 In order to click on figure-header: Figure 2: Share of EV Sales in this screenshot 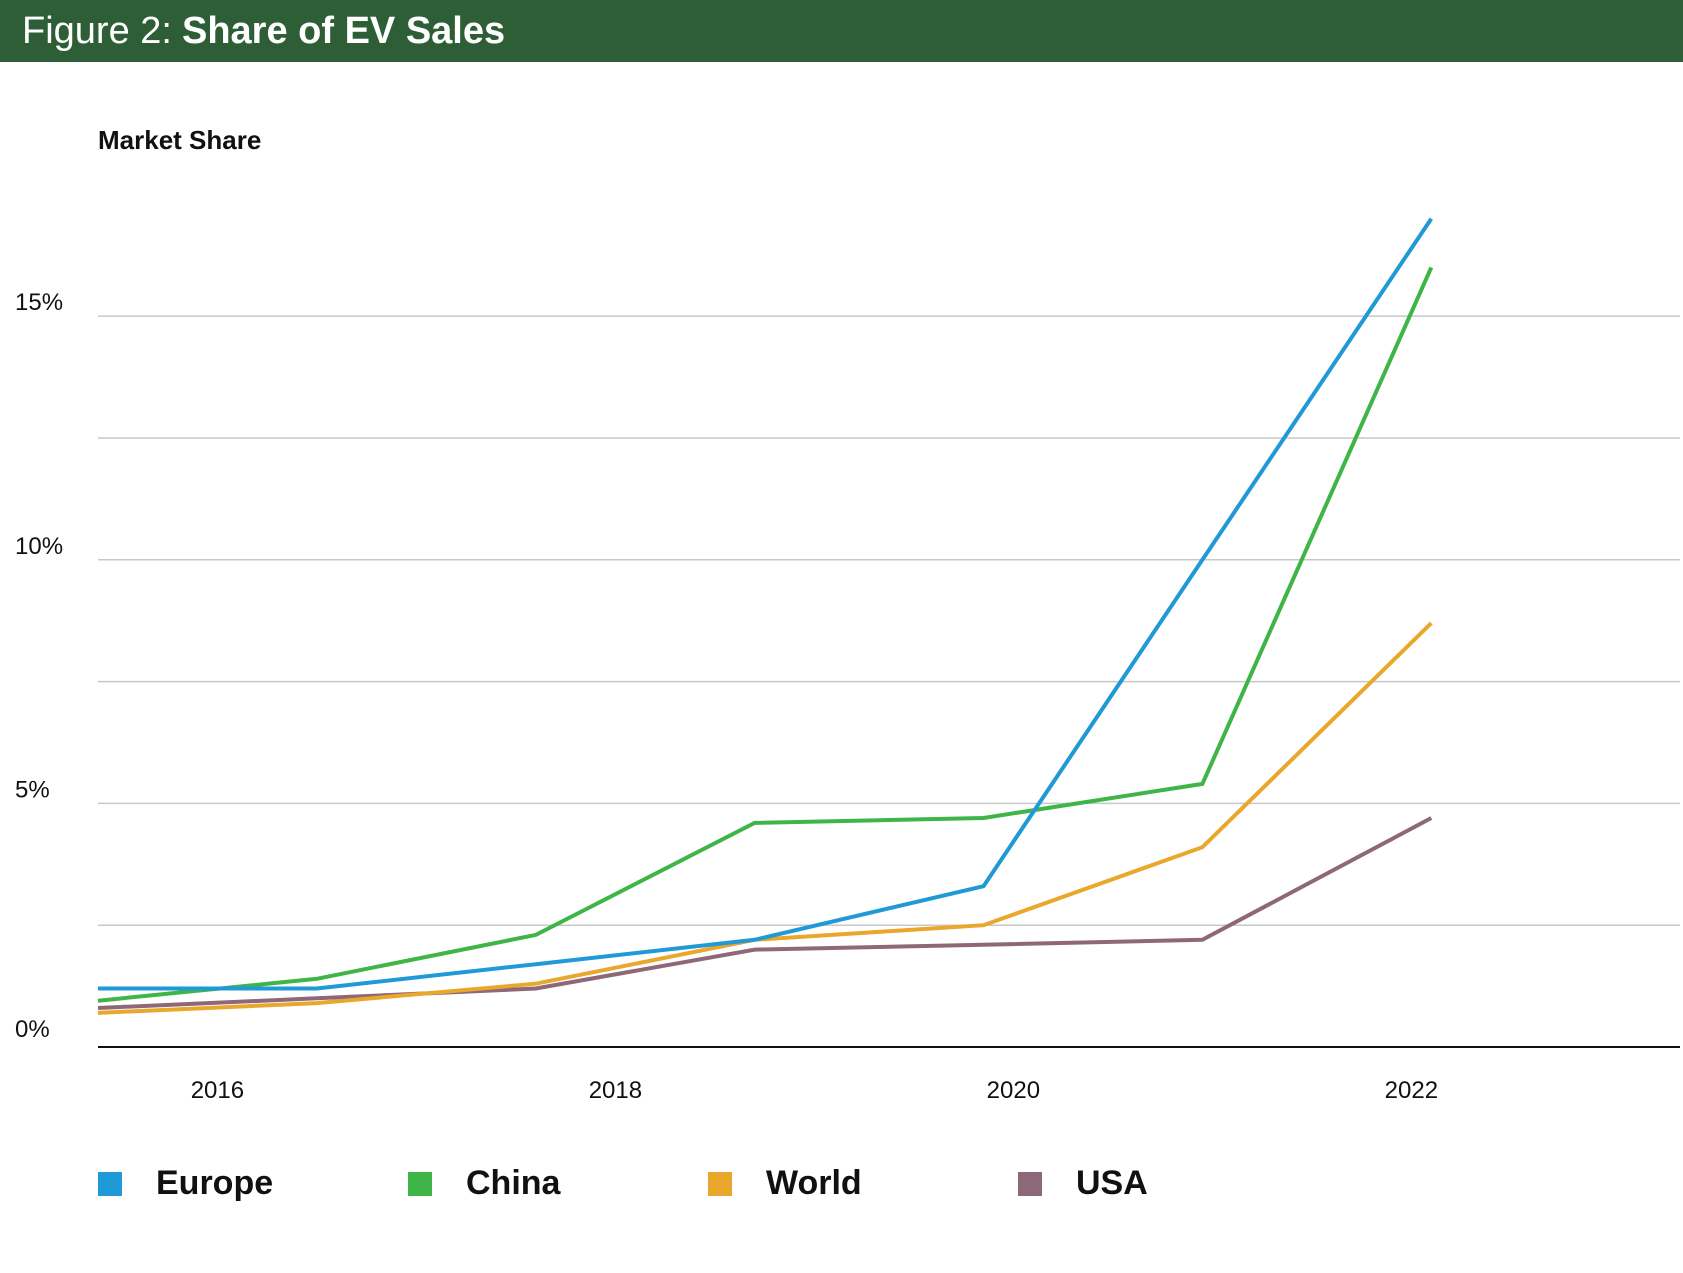, I will do `click(841, 31)`.